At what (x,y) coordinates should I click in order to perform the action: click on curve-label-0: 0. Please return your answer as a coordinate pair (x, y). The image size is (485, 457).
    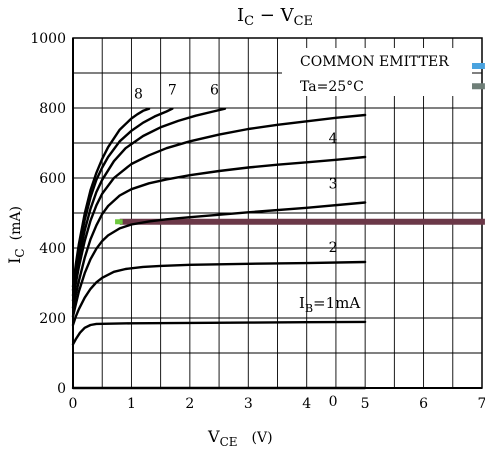
    Looking at the image, I should click on (333, 402).